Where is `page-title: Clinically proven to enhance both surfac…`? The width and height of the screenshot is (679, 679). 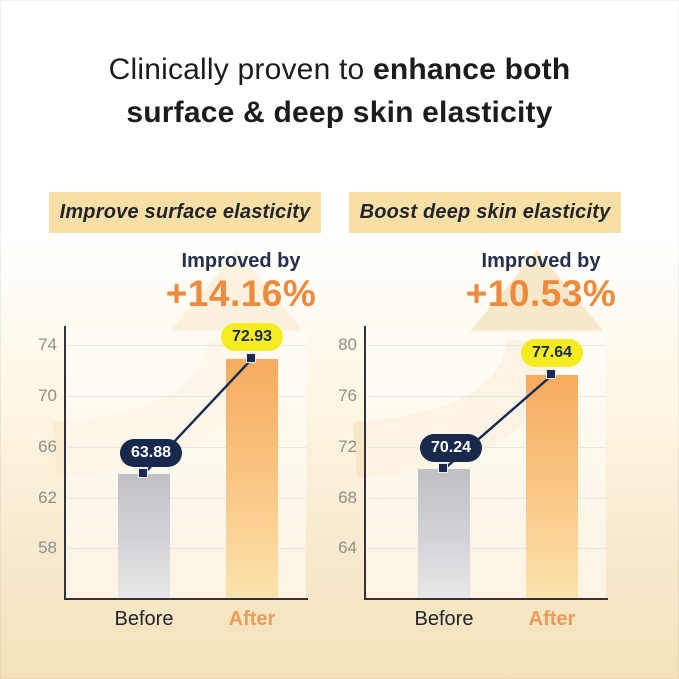
page-title: Clinically proven to enhance both surfac… is located at coordinates (339, 91).